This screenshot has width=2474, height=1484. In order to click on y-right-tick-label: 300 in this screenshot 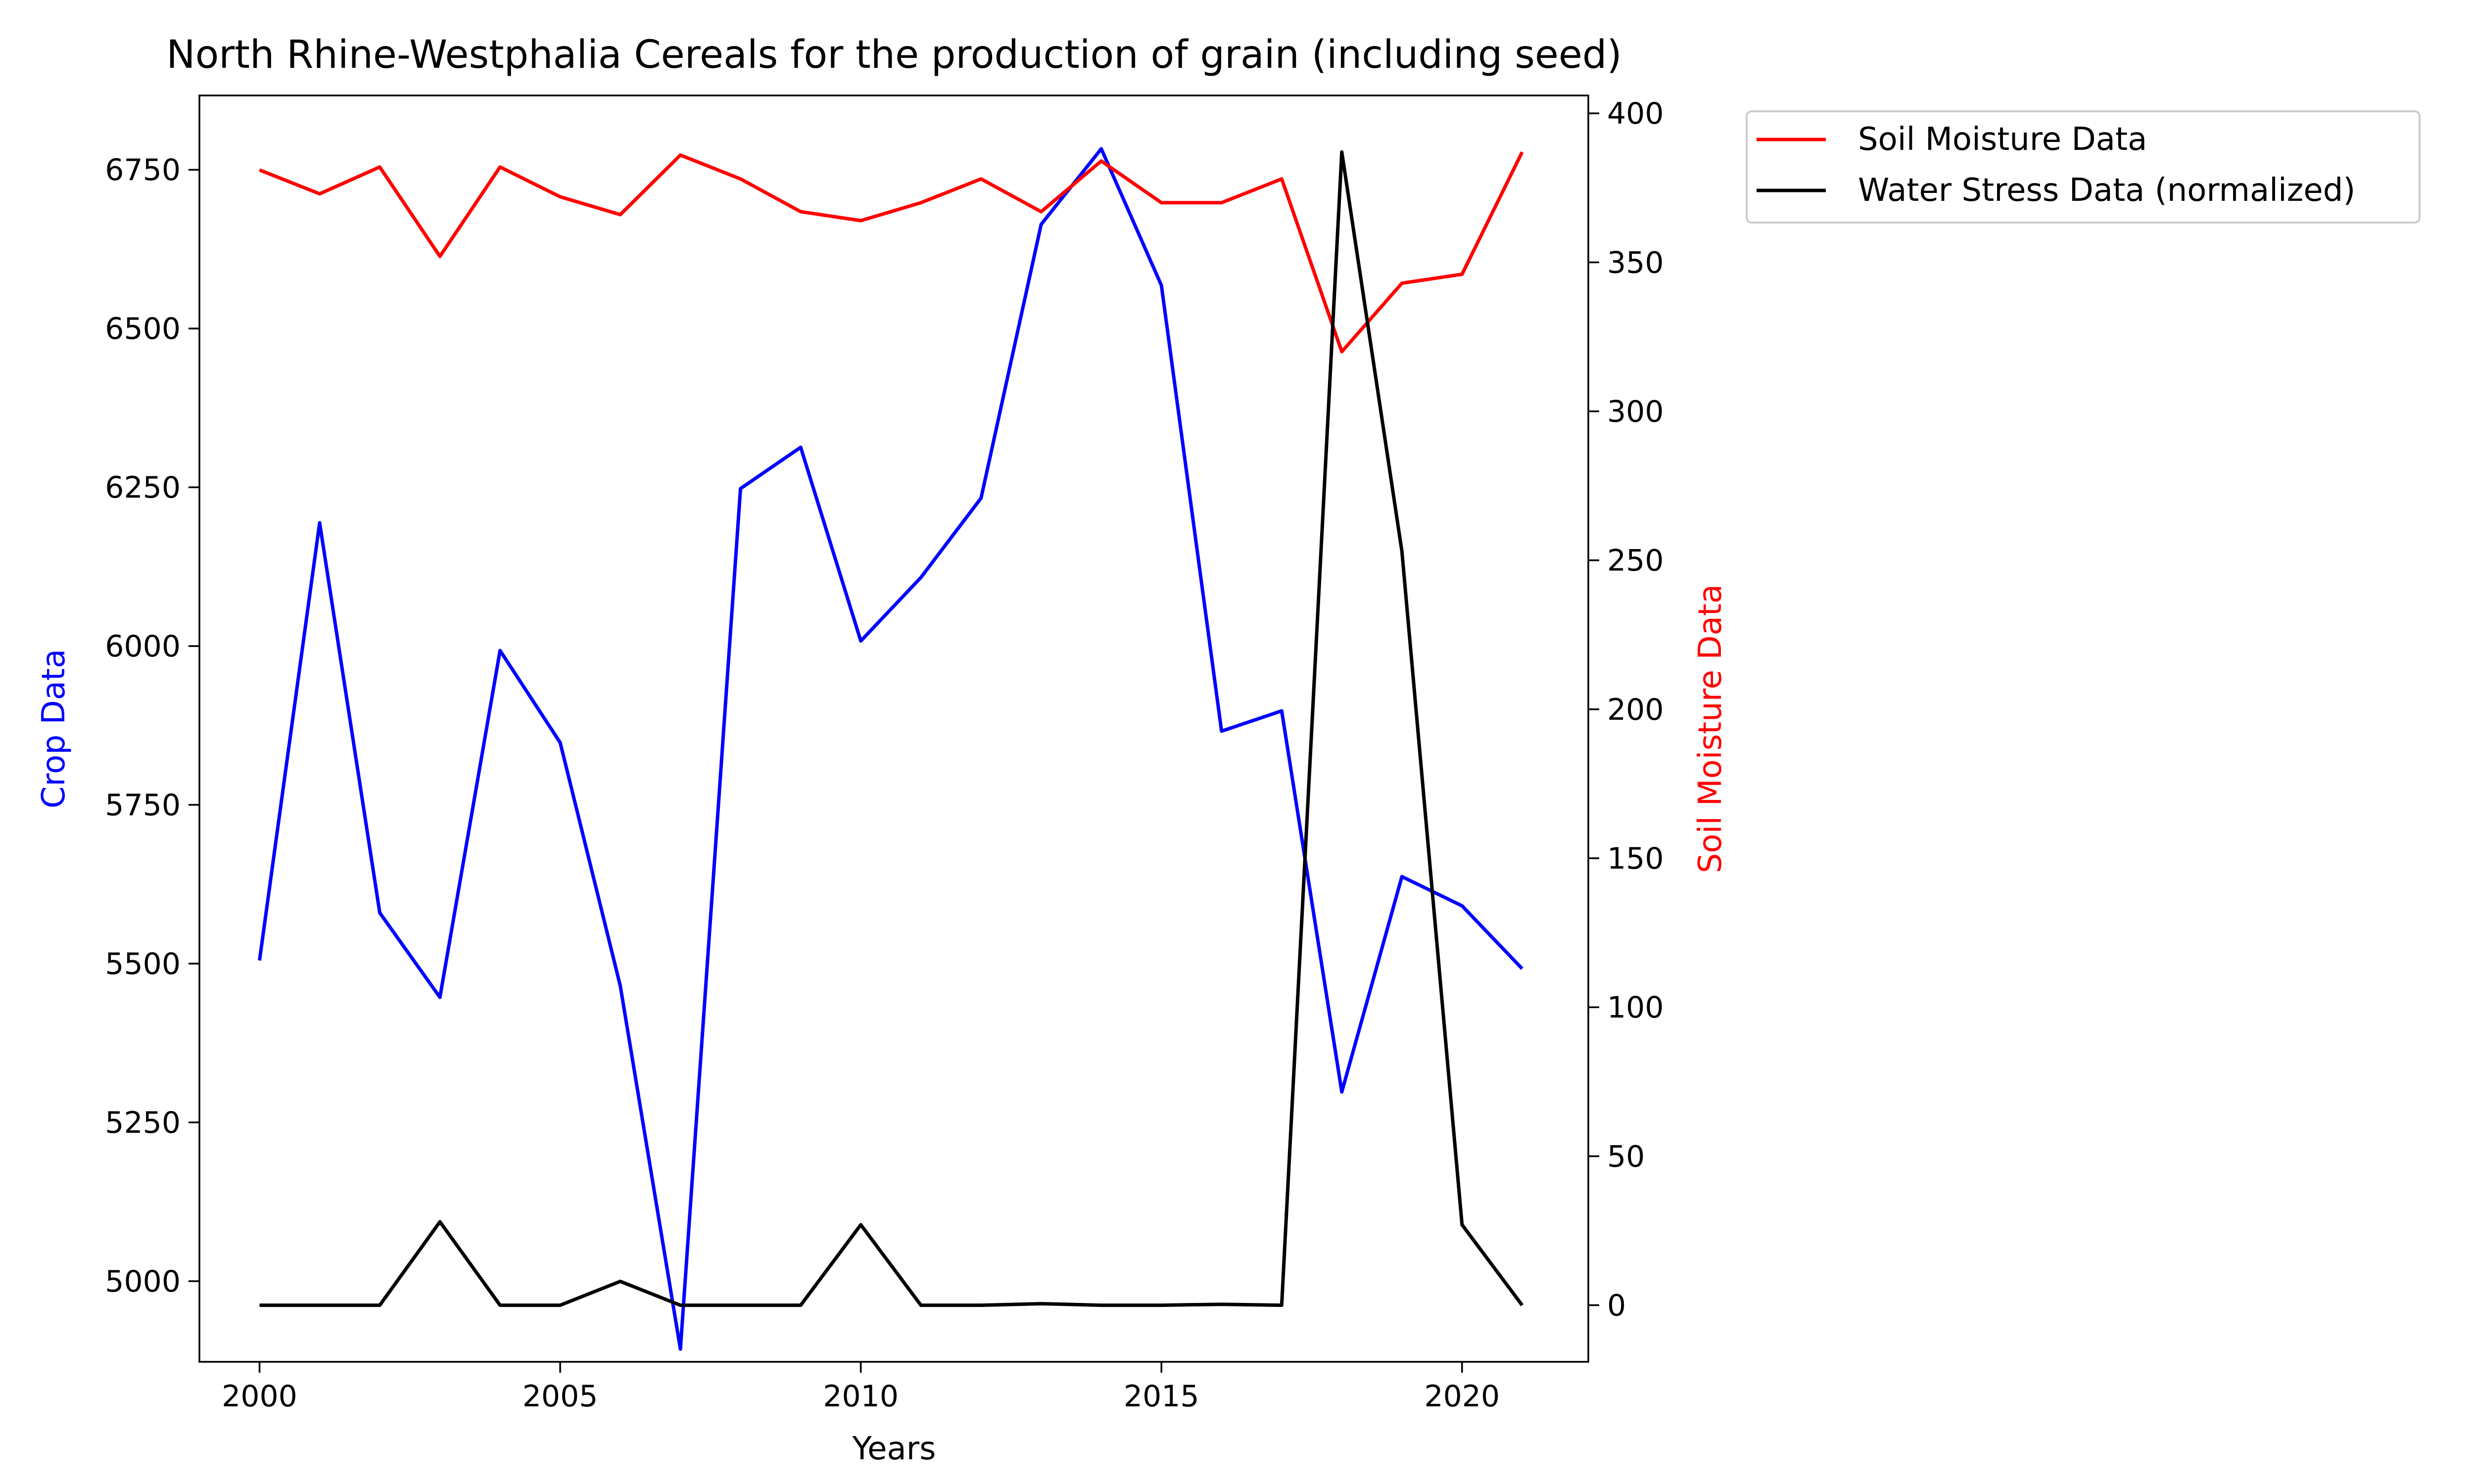, I will do `click(1636, 411)`.